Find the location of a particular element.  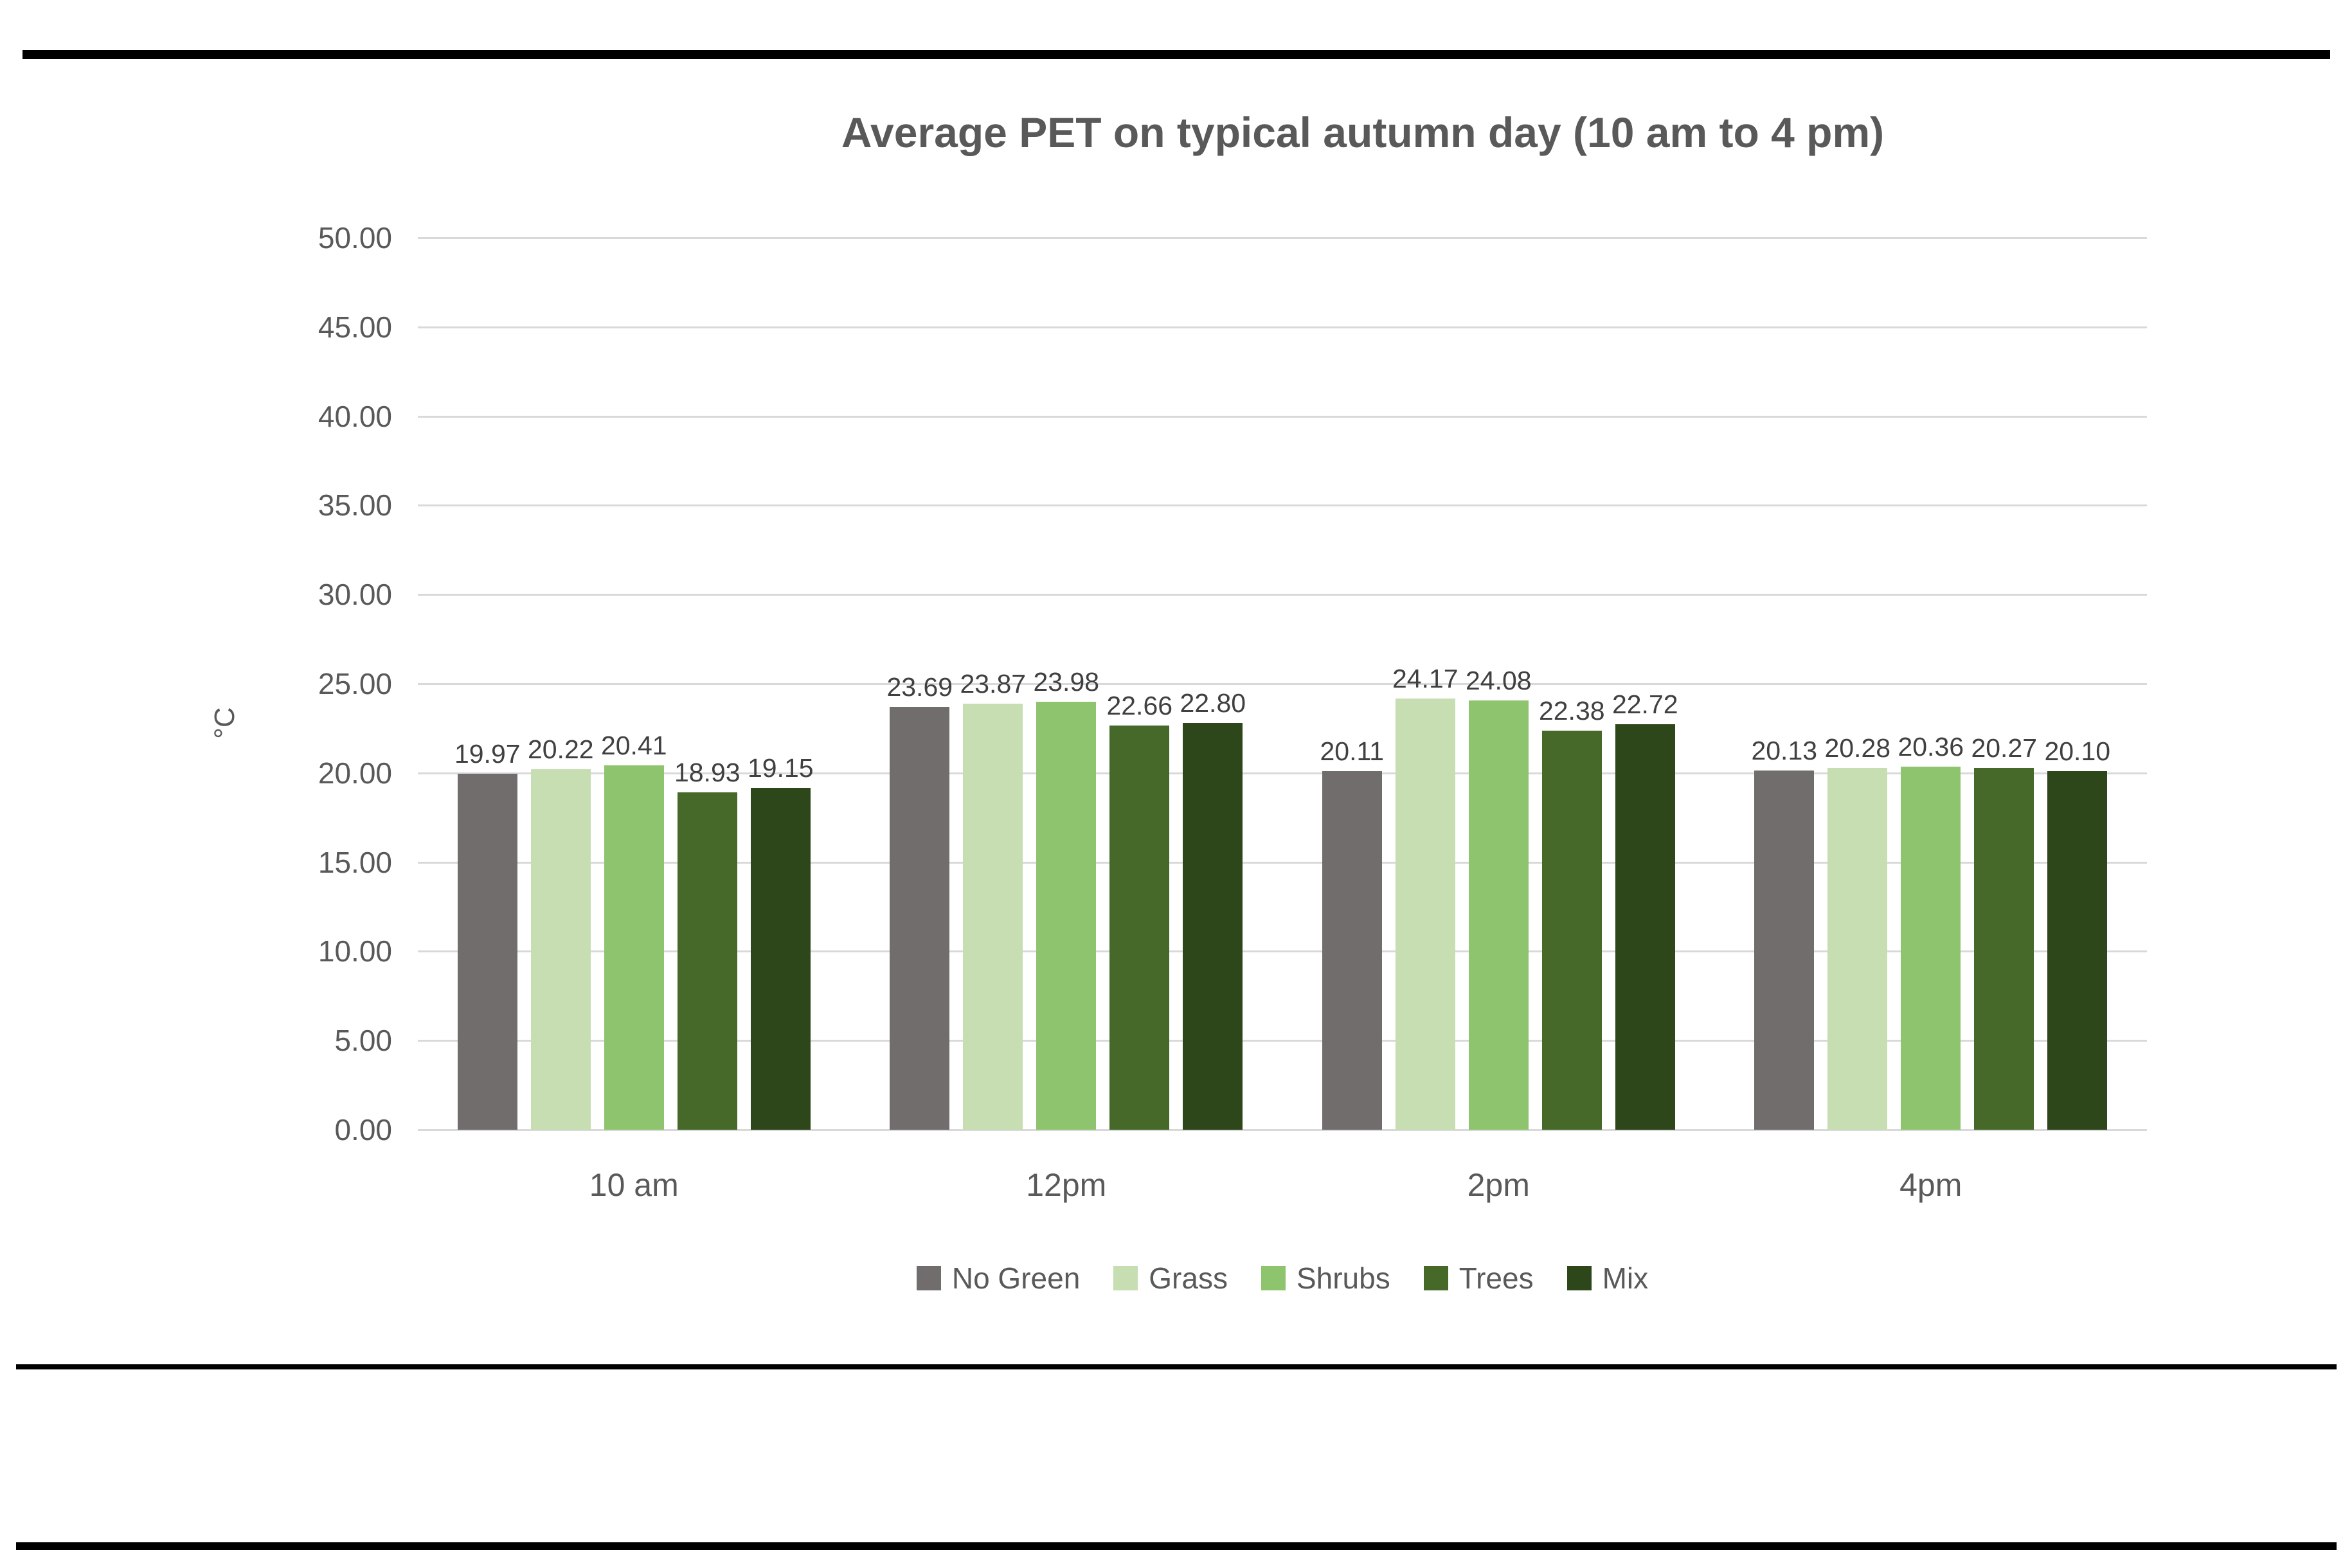

legend: No Green Grass Shrubs Trees Mix is located at coordinates (1282, 1278).